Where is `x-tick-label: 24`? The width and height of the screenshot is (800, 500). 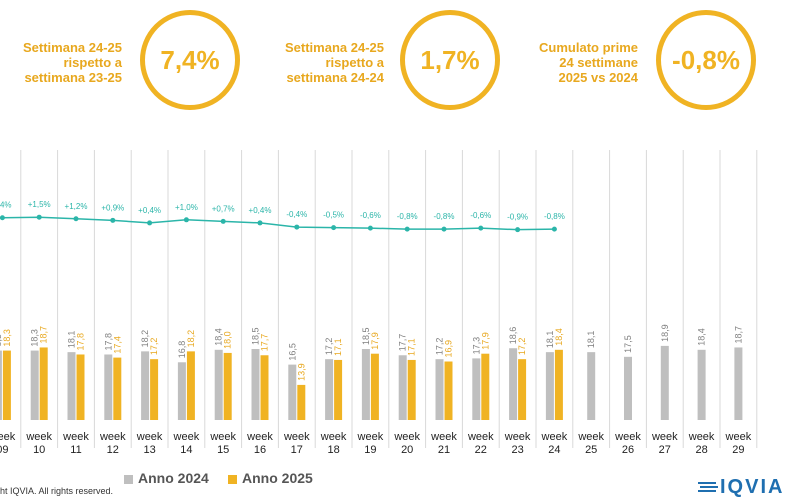
x-tick-label: 24 is located at coordinates (554, 450).